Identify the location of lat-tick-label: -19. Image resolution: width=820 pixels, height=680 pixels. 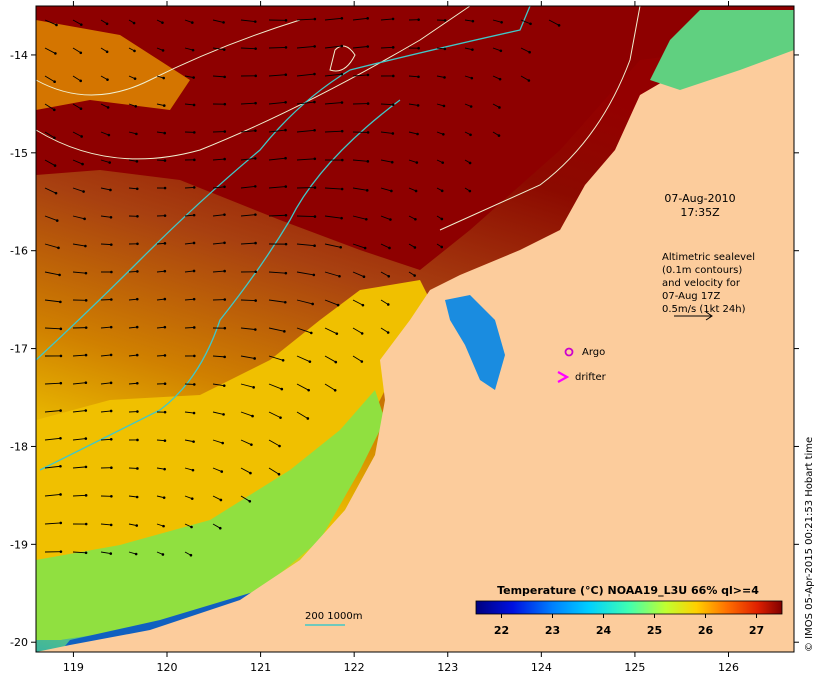
(19, 544).